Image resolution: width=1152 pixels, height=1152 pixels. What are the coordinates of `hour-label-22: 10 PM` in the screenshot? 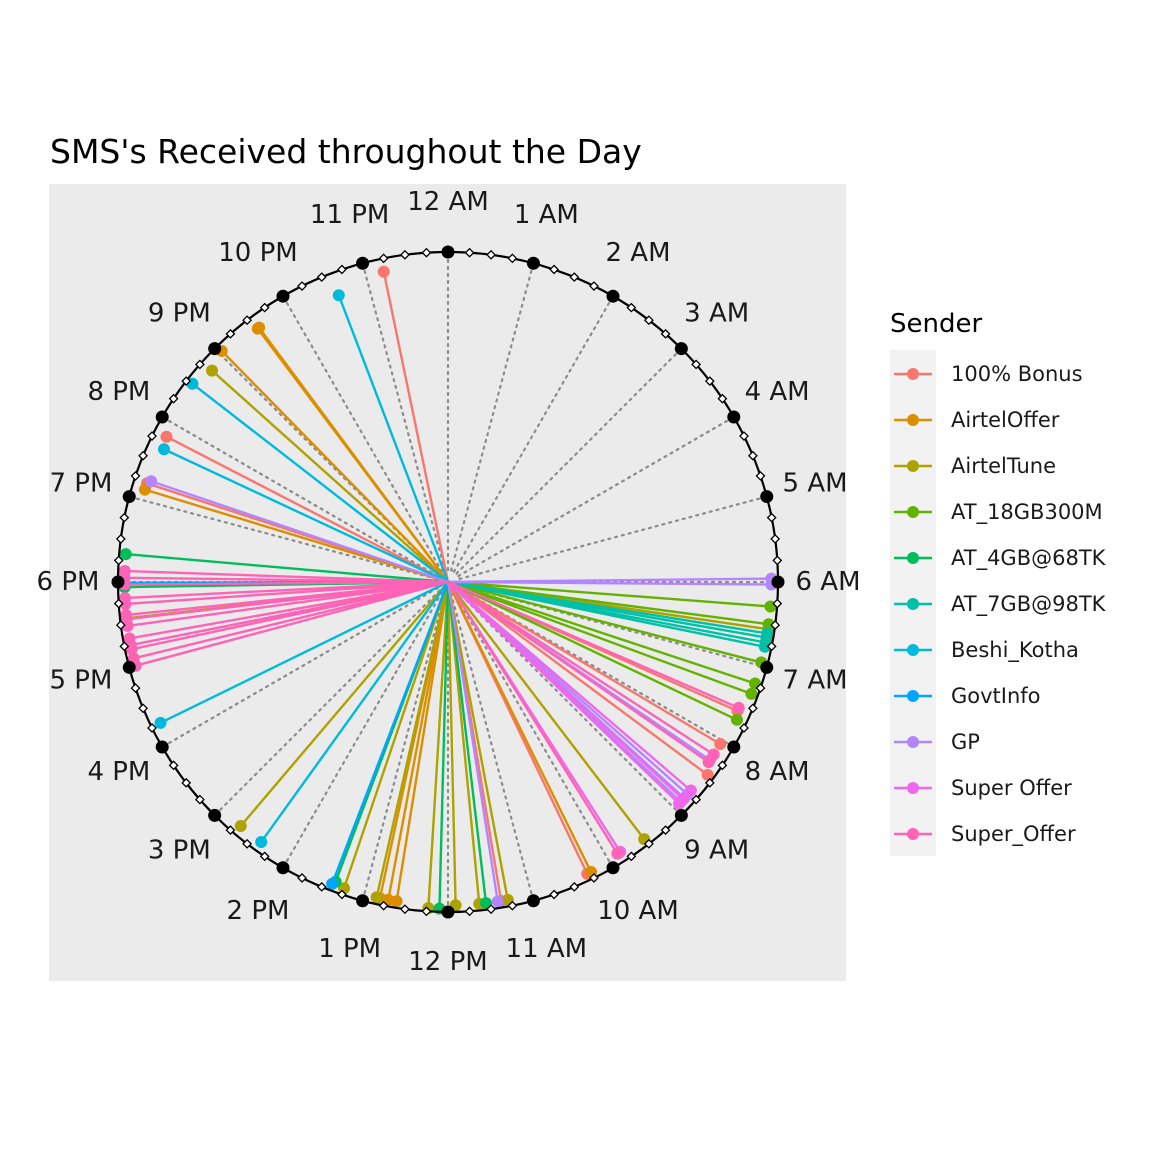 It's located at (257, 253).